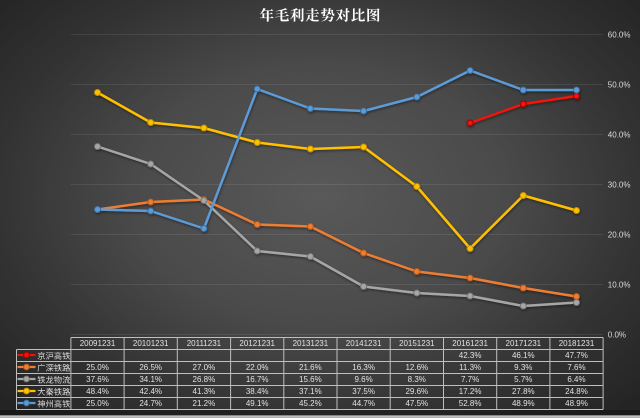 The width and height of the screenshot is (640, 418). I want to click on svg-text: 41.3%, so click(204, 391).